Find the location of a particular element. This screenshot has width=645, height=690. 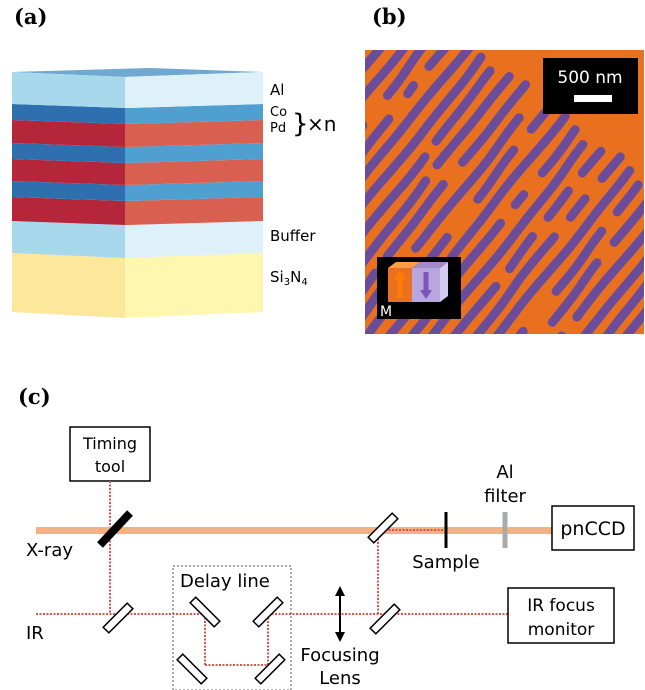

delay-line-label: Delay line is located at coordinates (225, 581).